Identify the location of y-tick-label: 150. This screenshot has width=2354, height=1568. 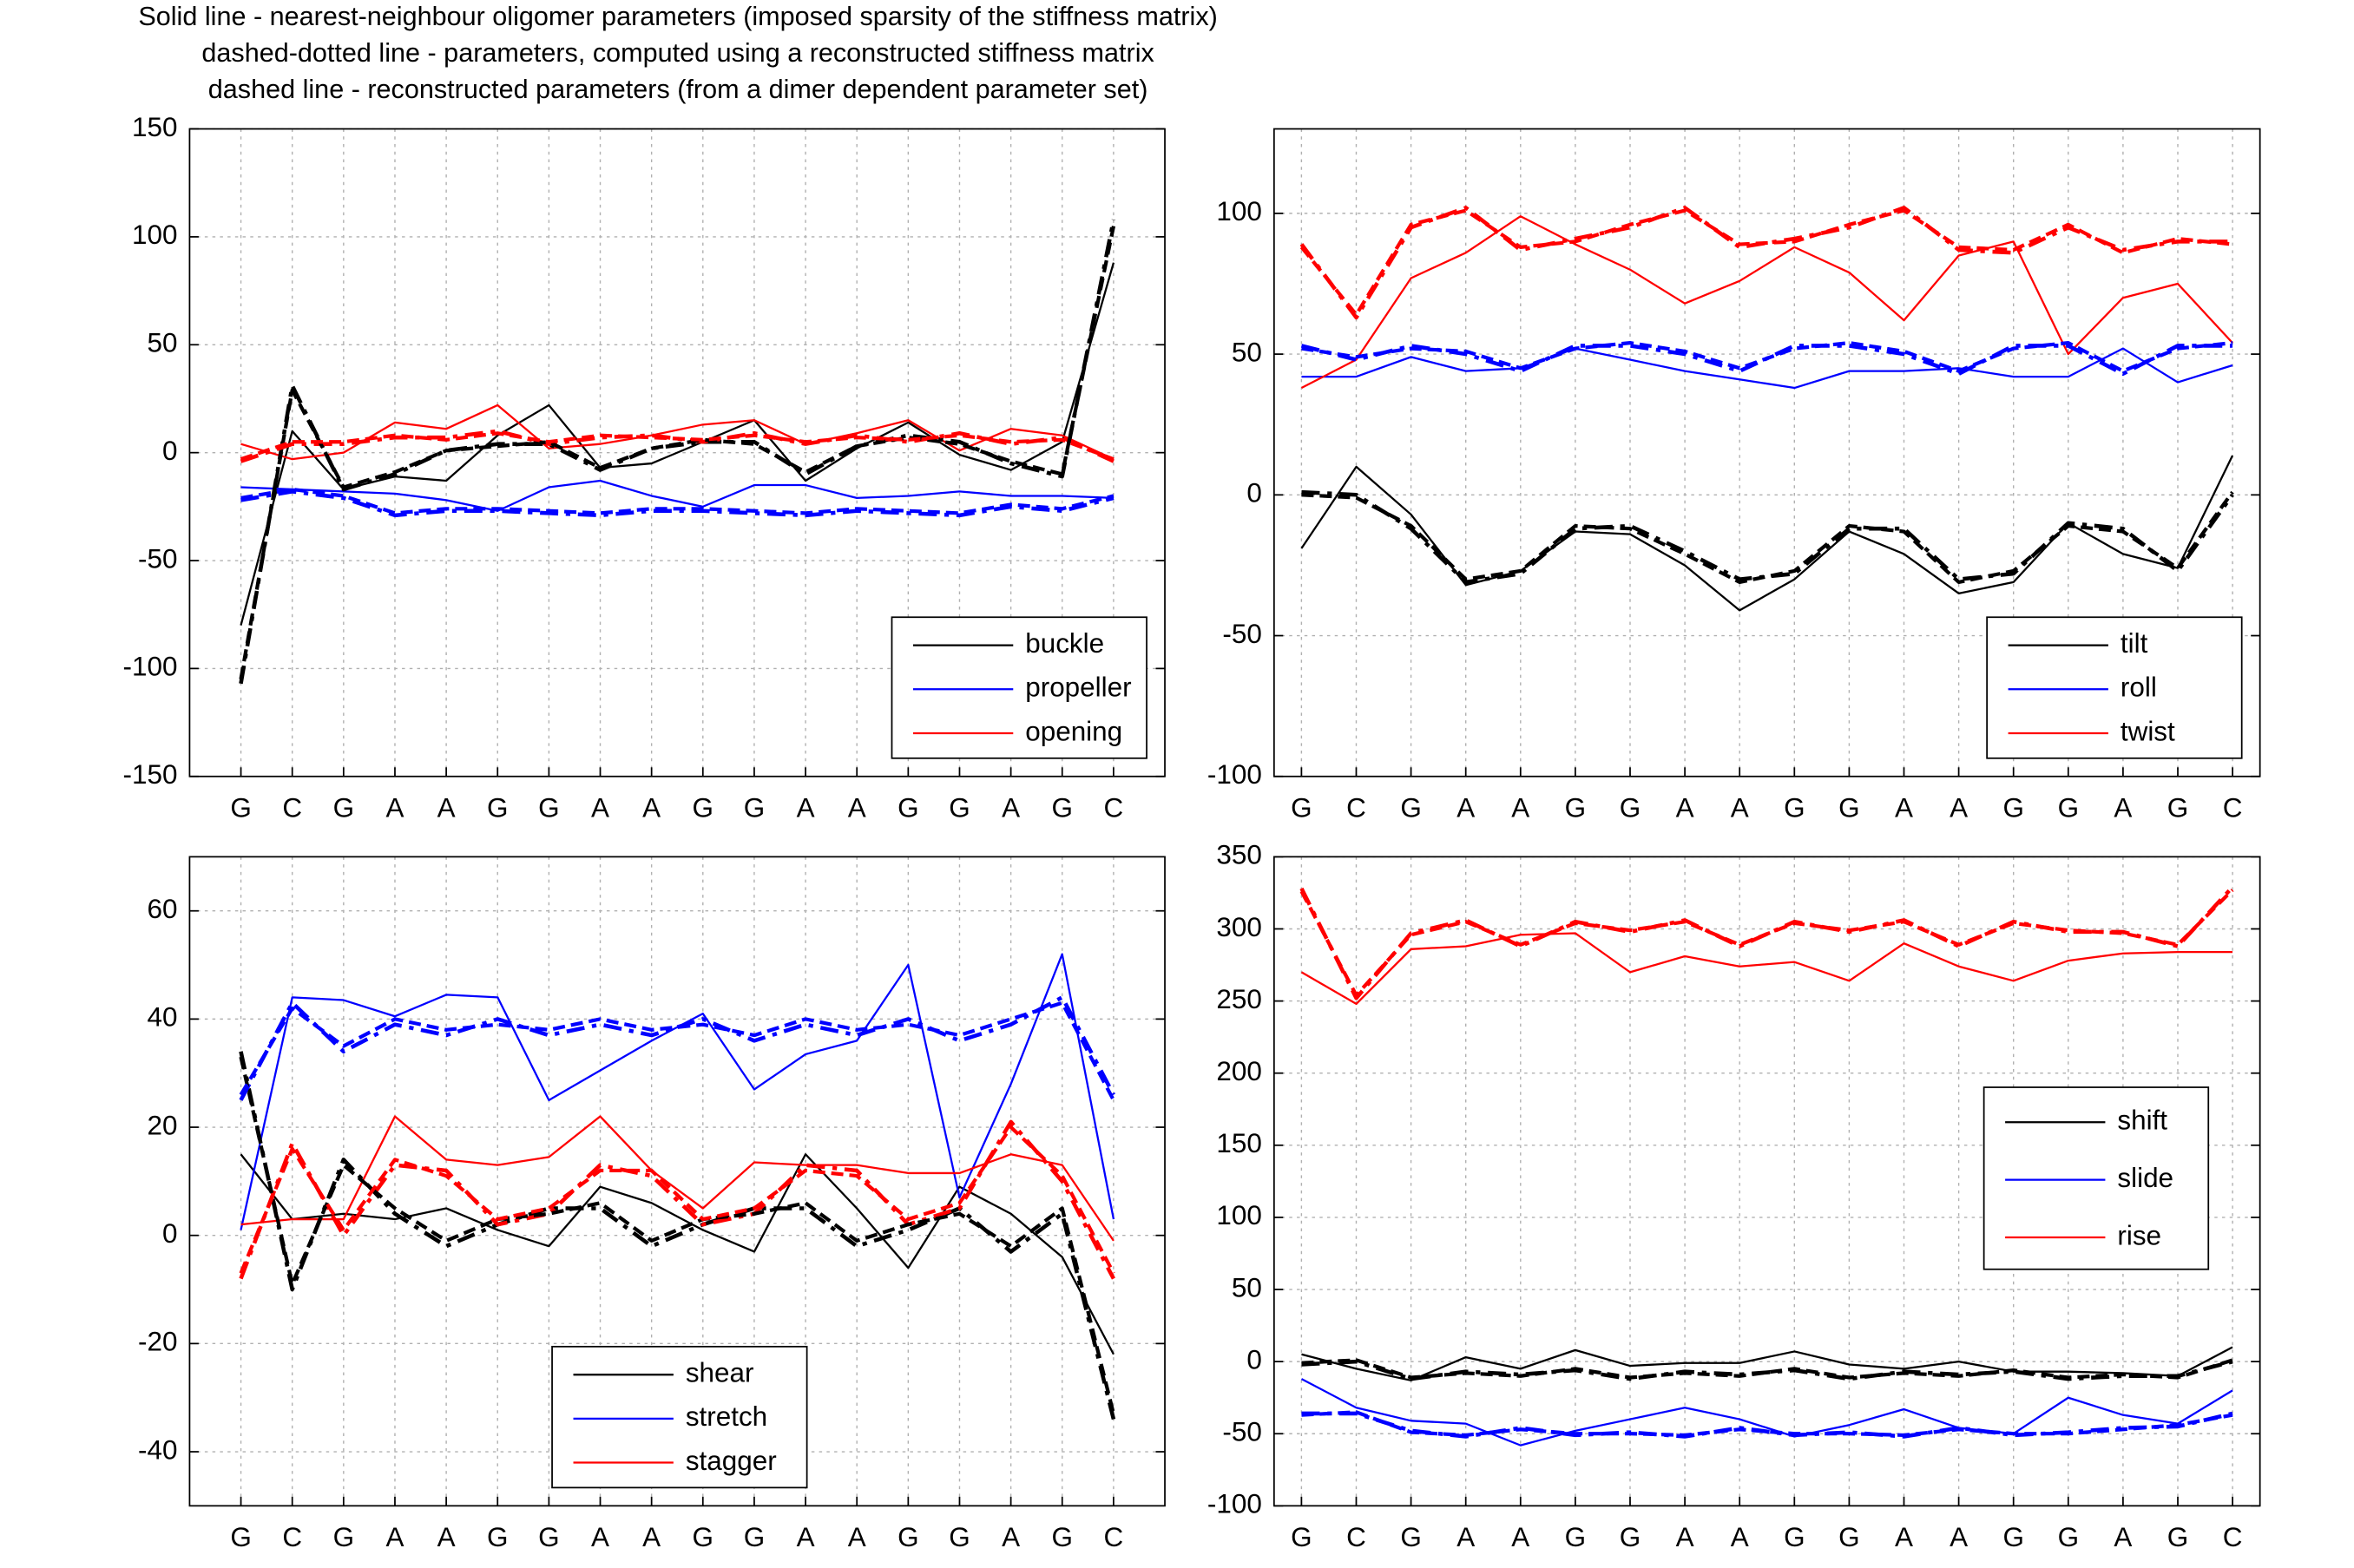
(154, 127).